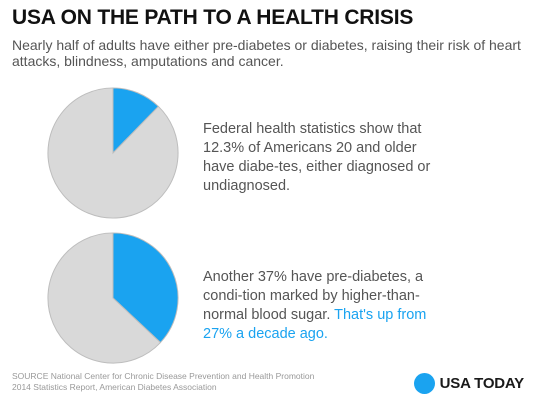 The width and height of the screenshot is (540, 405). What do you see at coordinates (145, 288) in the screenshot?
I see `pie-slice-highlight` at bounding box center [145, 288].